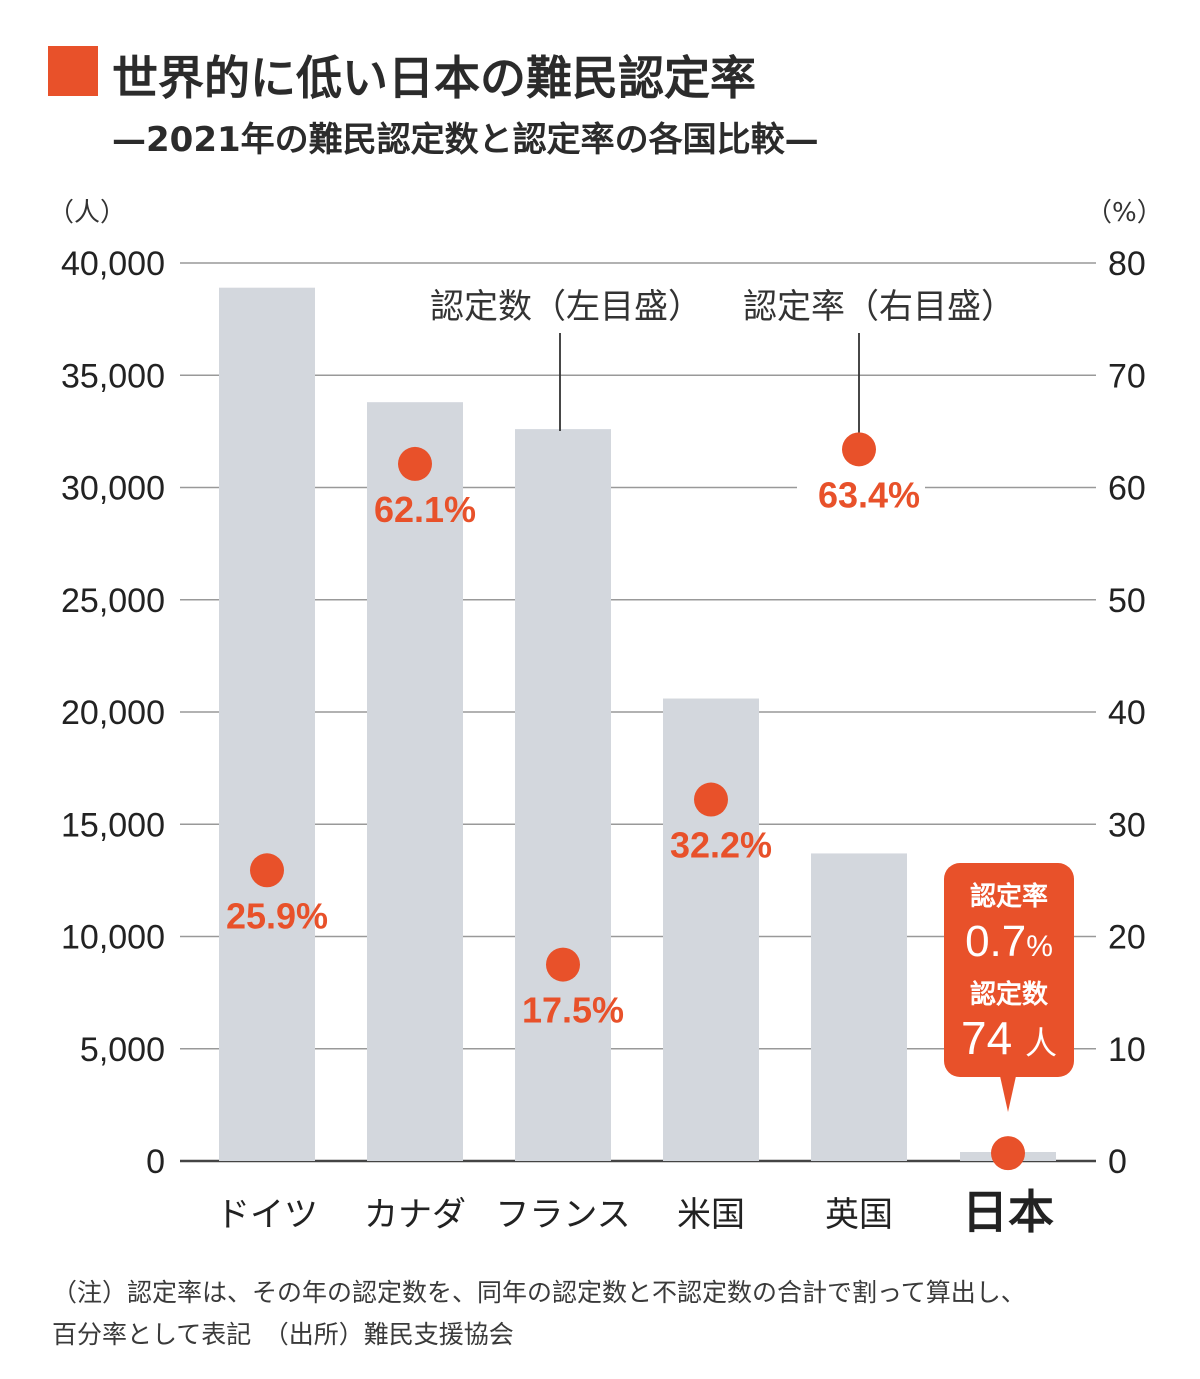 This screenshot has width=1200, height=1379. I want to click on y-tick-left: 10,000, so click(113, 938).